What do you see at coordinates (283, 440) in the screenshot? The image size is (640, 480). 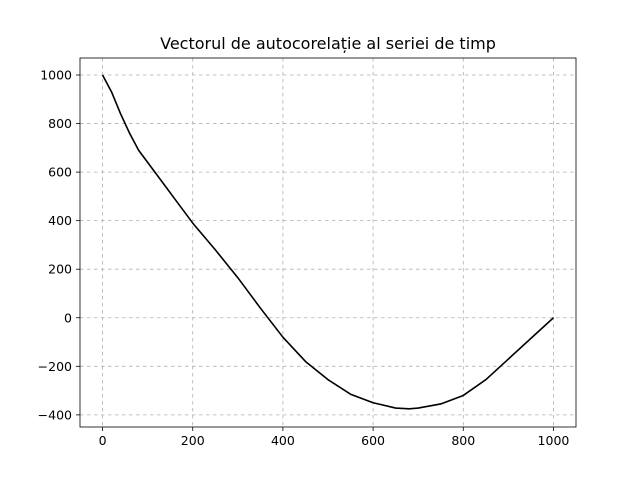 I see `x-tick-label: 400` at bounding box center [283, 440].